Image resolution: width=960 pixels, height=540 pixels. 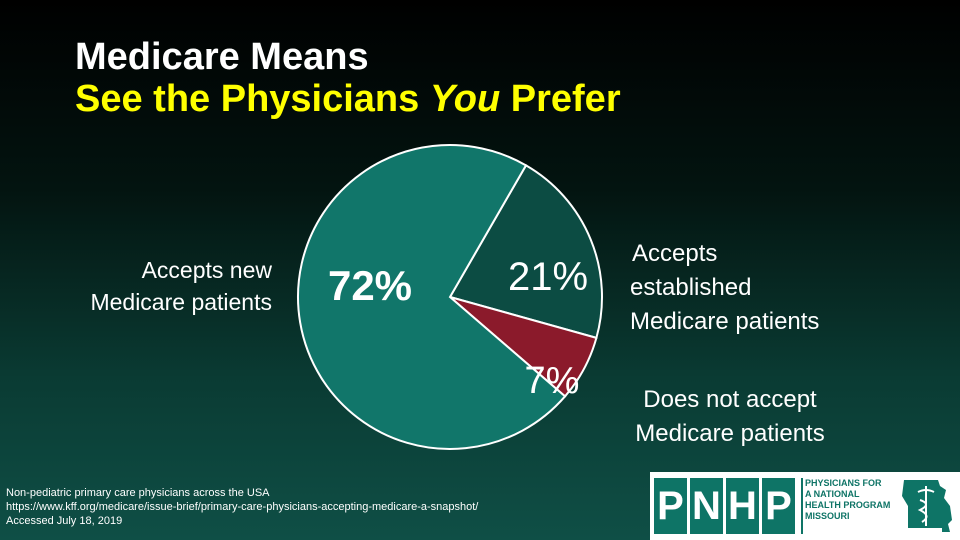 What do you see at coordinates (142, 286) in the screenshot?
I see `label-accepts-new: Accepts new Medicare patients` at bounding box center [142, 286].